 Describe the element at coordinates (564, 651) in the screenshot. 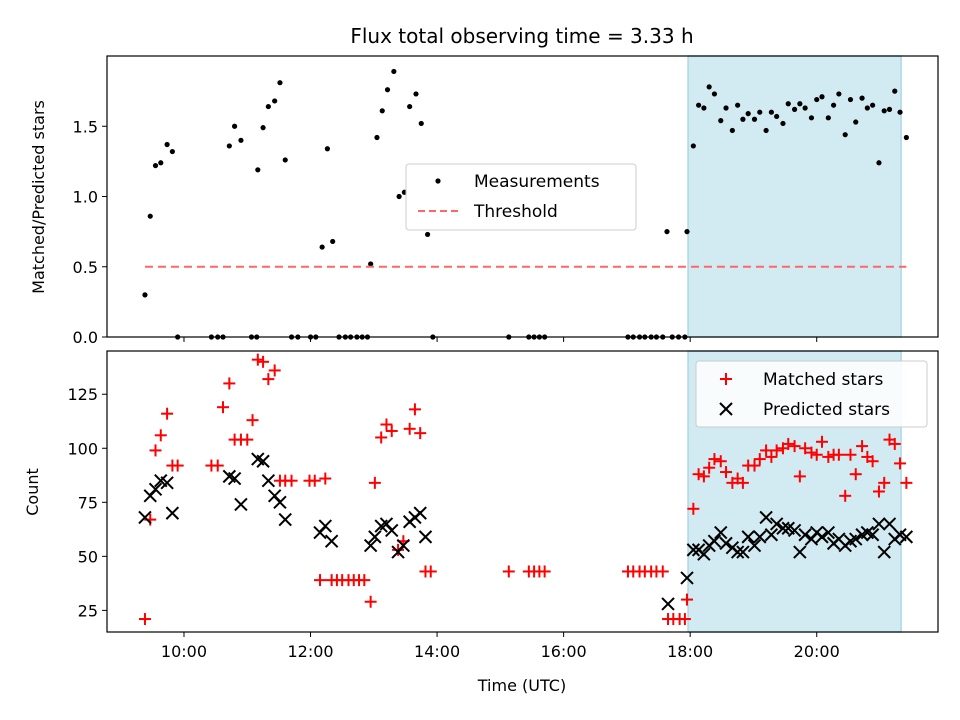

I see `x-tick-label: 16:00` at that location.